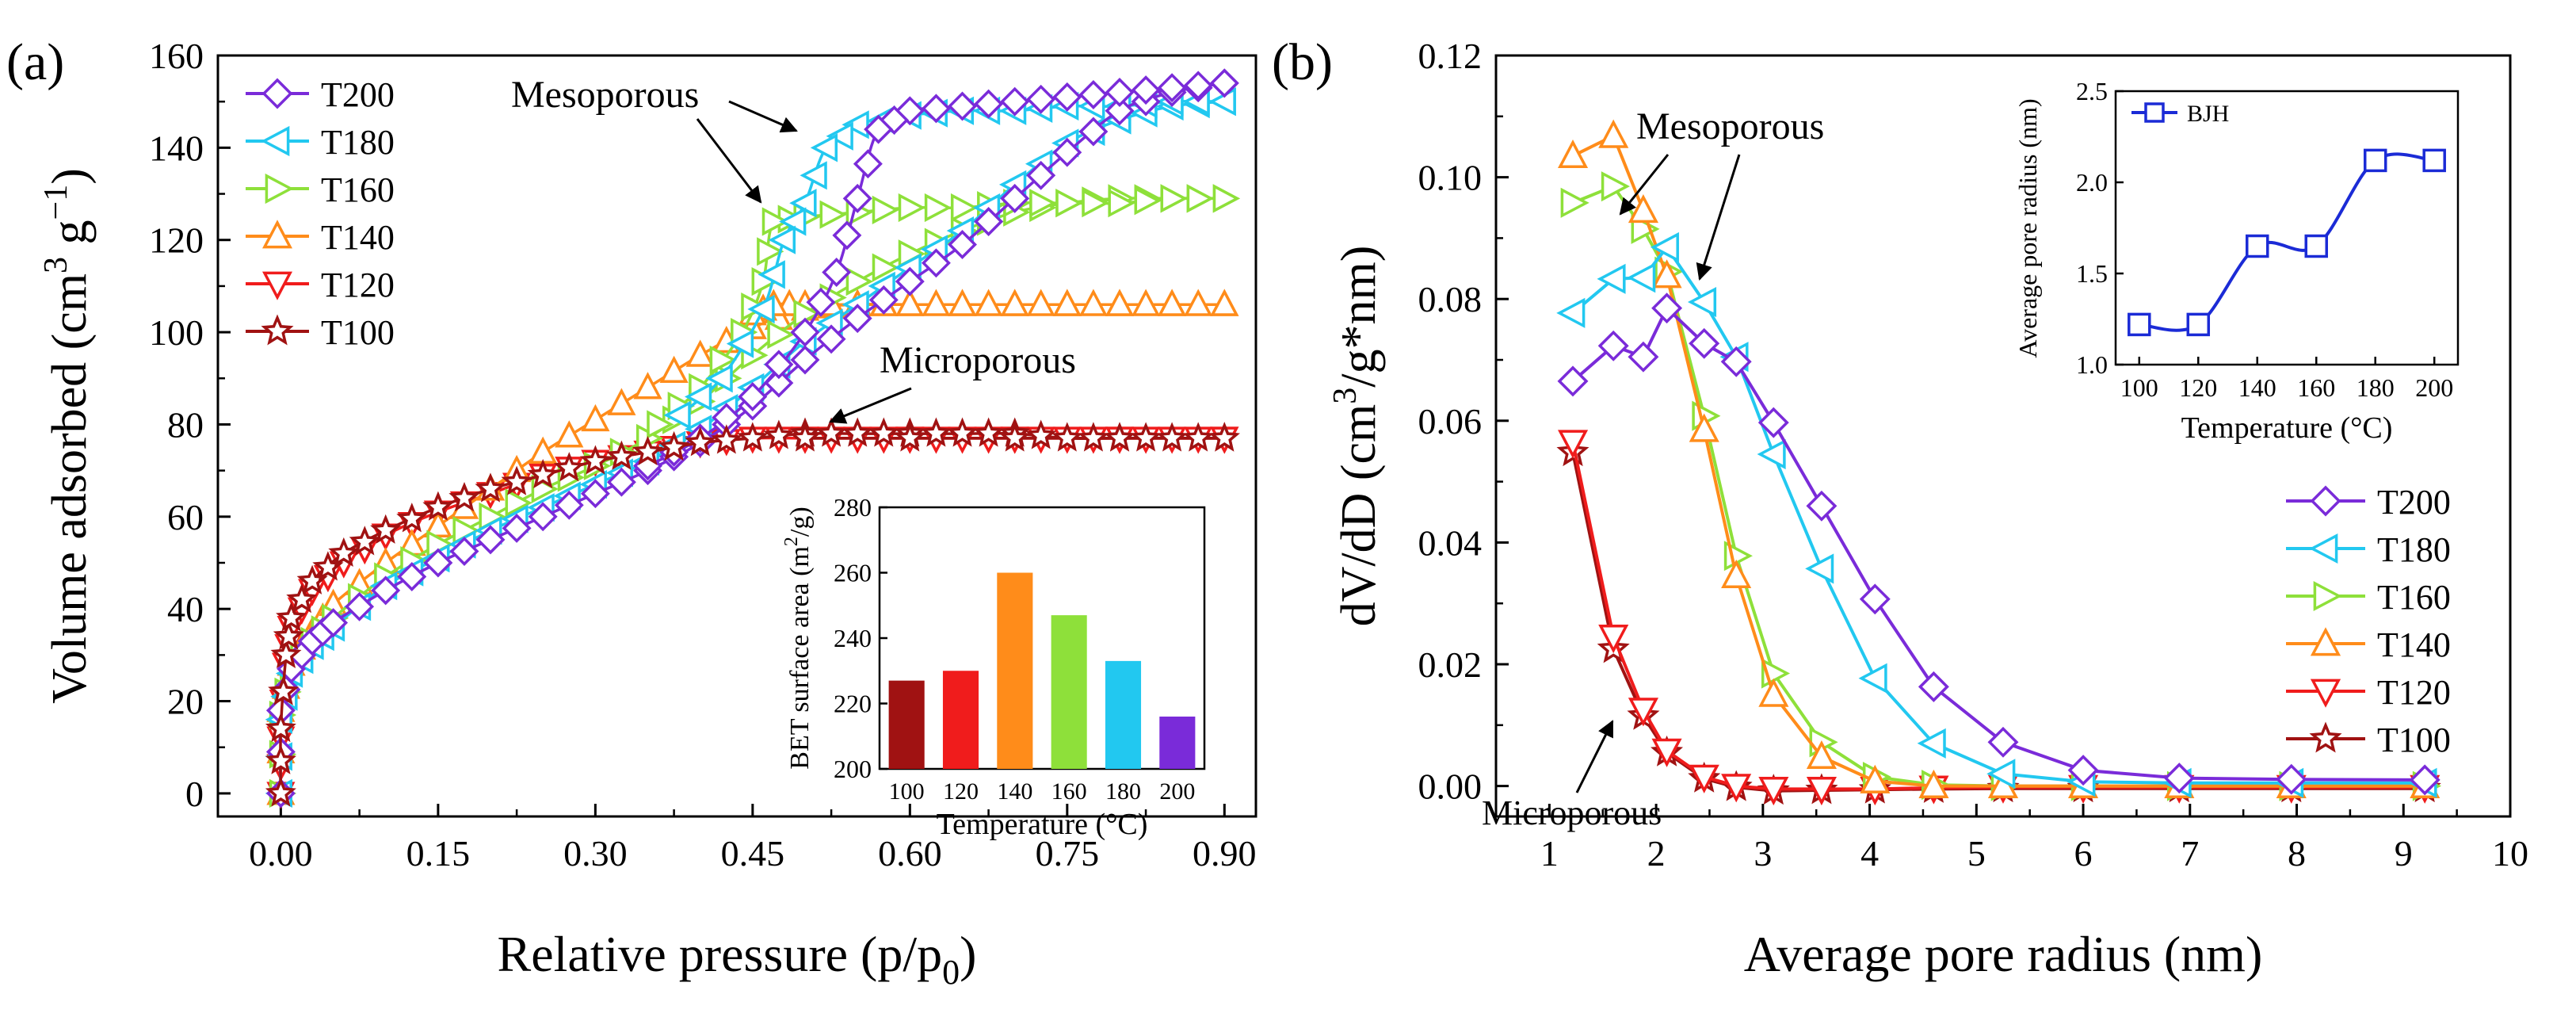 This screenshot has height=1017, width=2576. Describe the element at coordinates (798, 638) in the screenshot. I see `inset-a-ylabel: BET surface area (m2/g)` at that location.